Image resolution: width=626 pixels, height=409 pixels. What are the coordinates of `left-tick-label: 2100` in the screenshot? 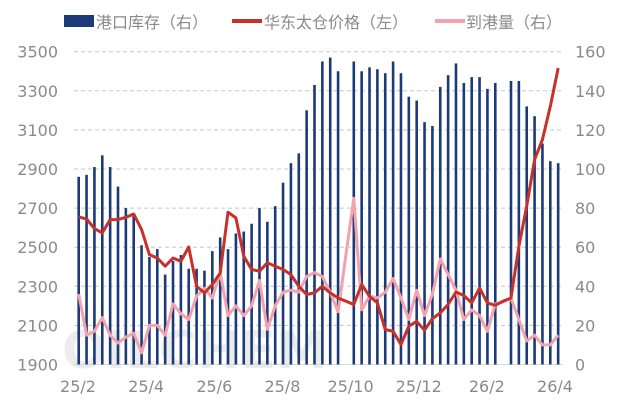 It's located at (37, 325).